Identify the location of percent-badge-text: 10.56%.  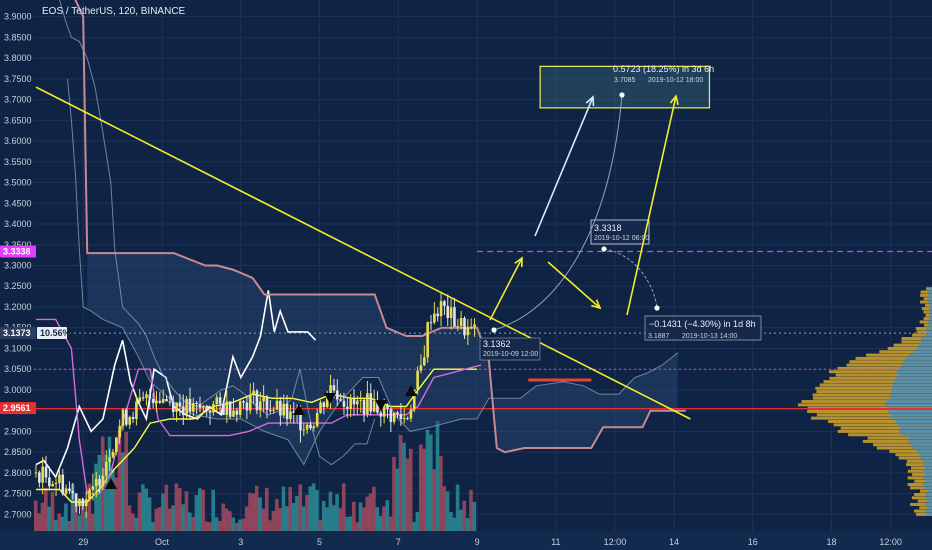
(55, 333).